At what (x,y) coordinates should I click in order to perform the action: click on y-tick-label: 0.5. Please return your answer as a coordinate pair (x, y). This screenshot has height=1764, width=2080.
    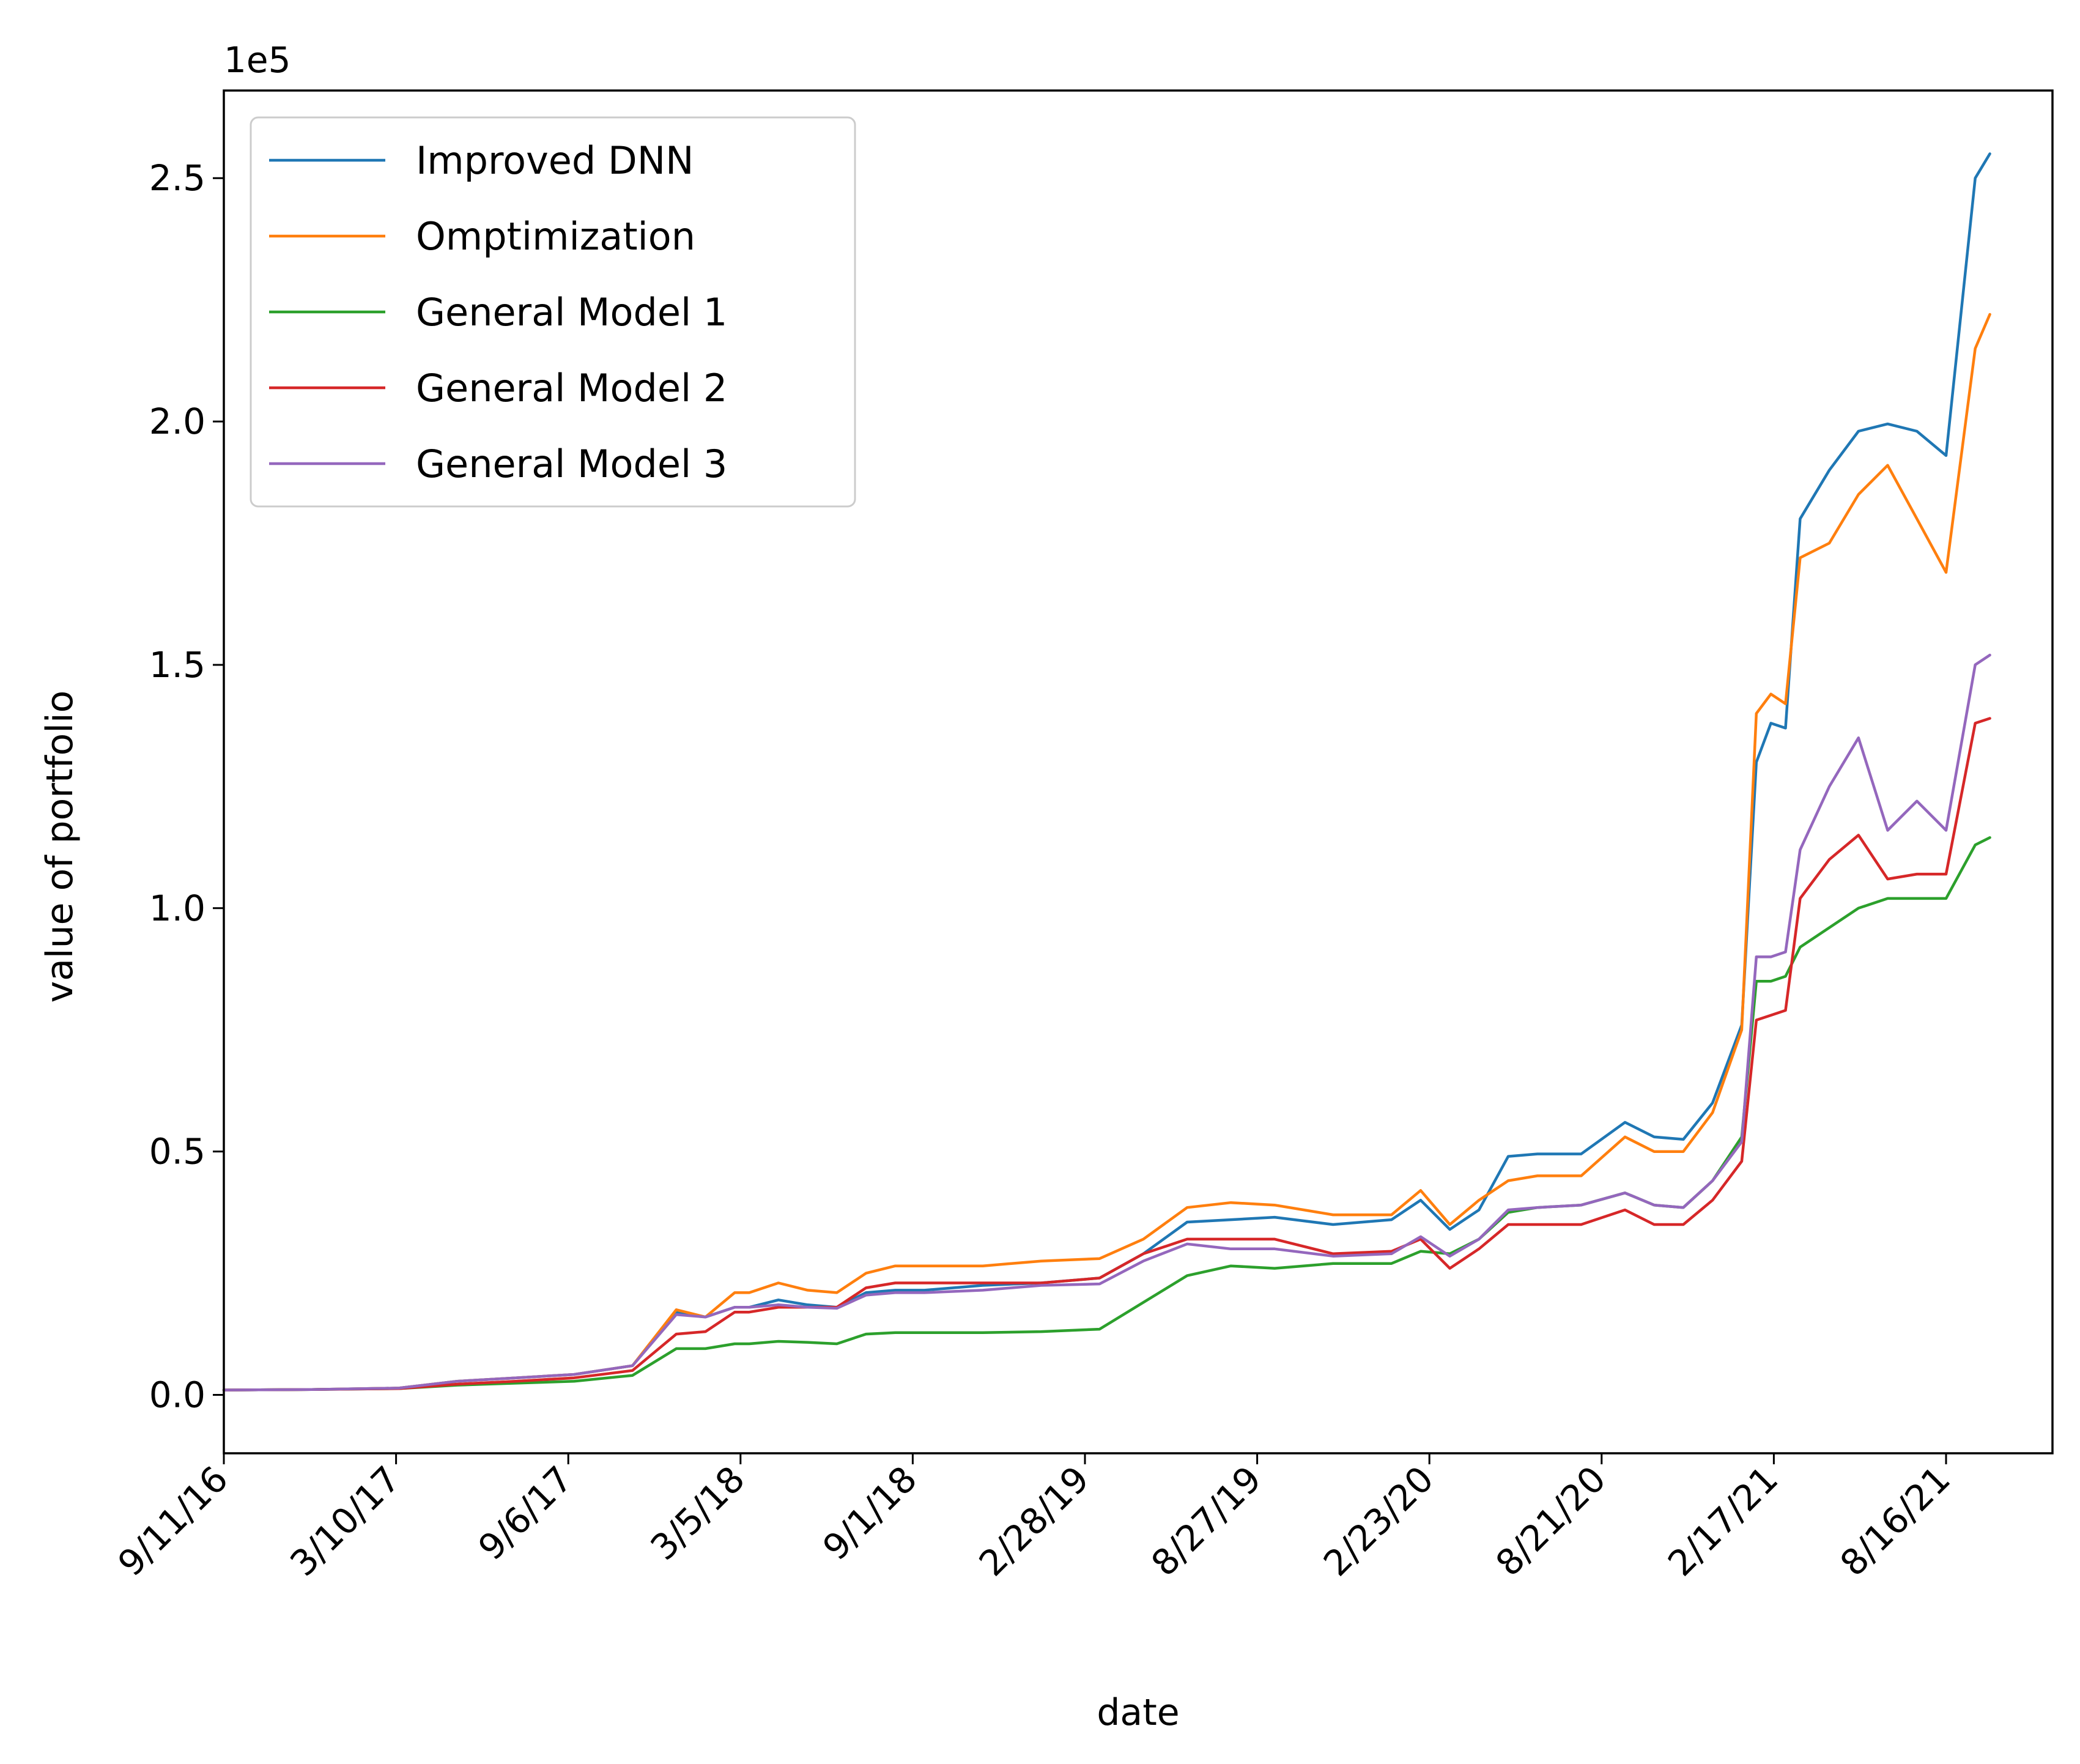
    Looking at the image, I should click on (177, 1152).